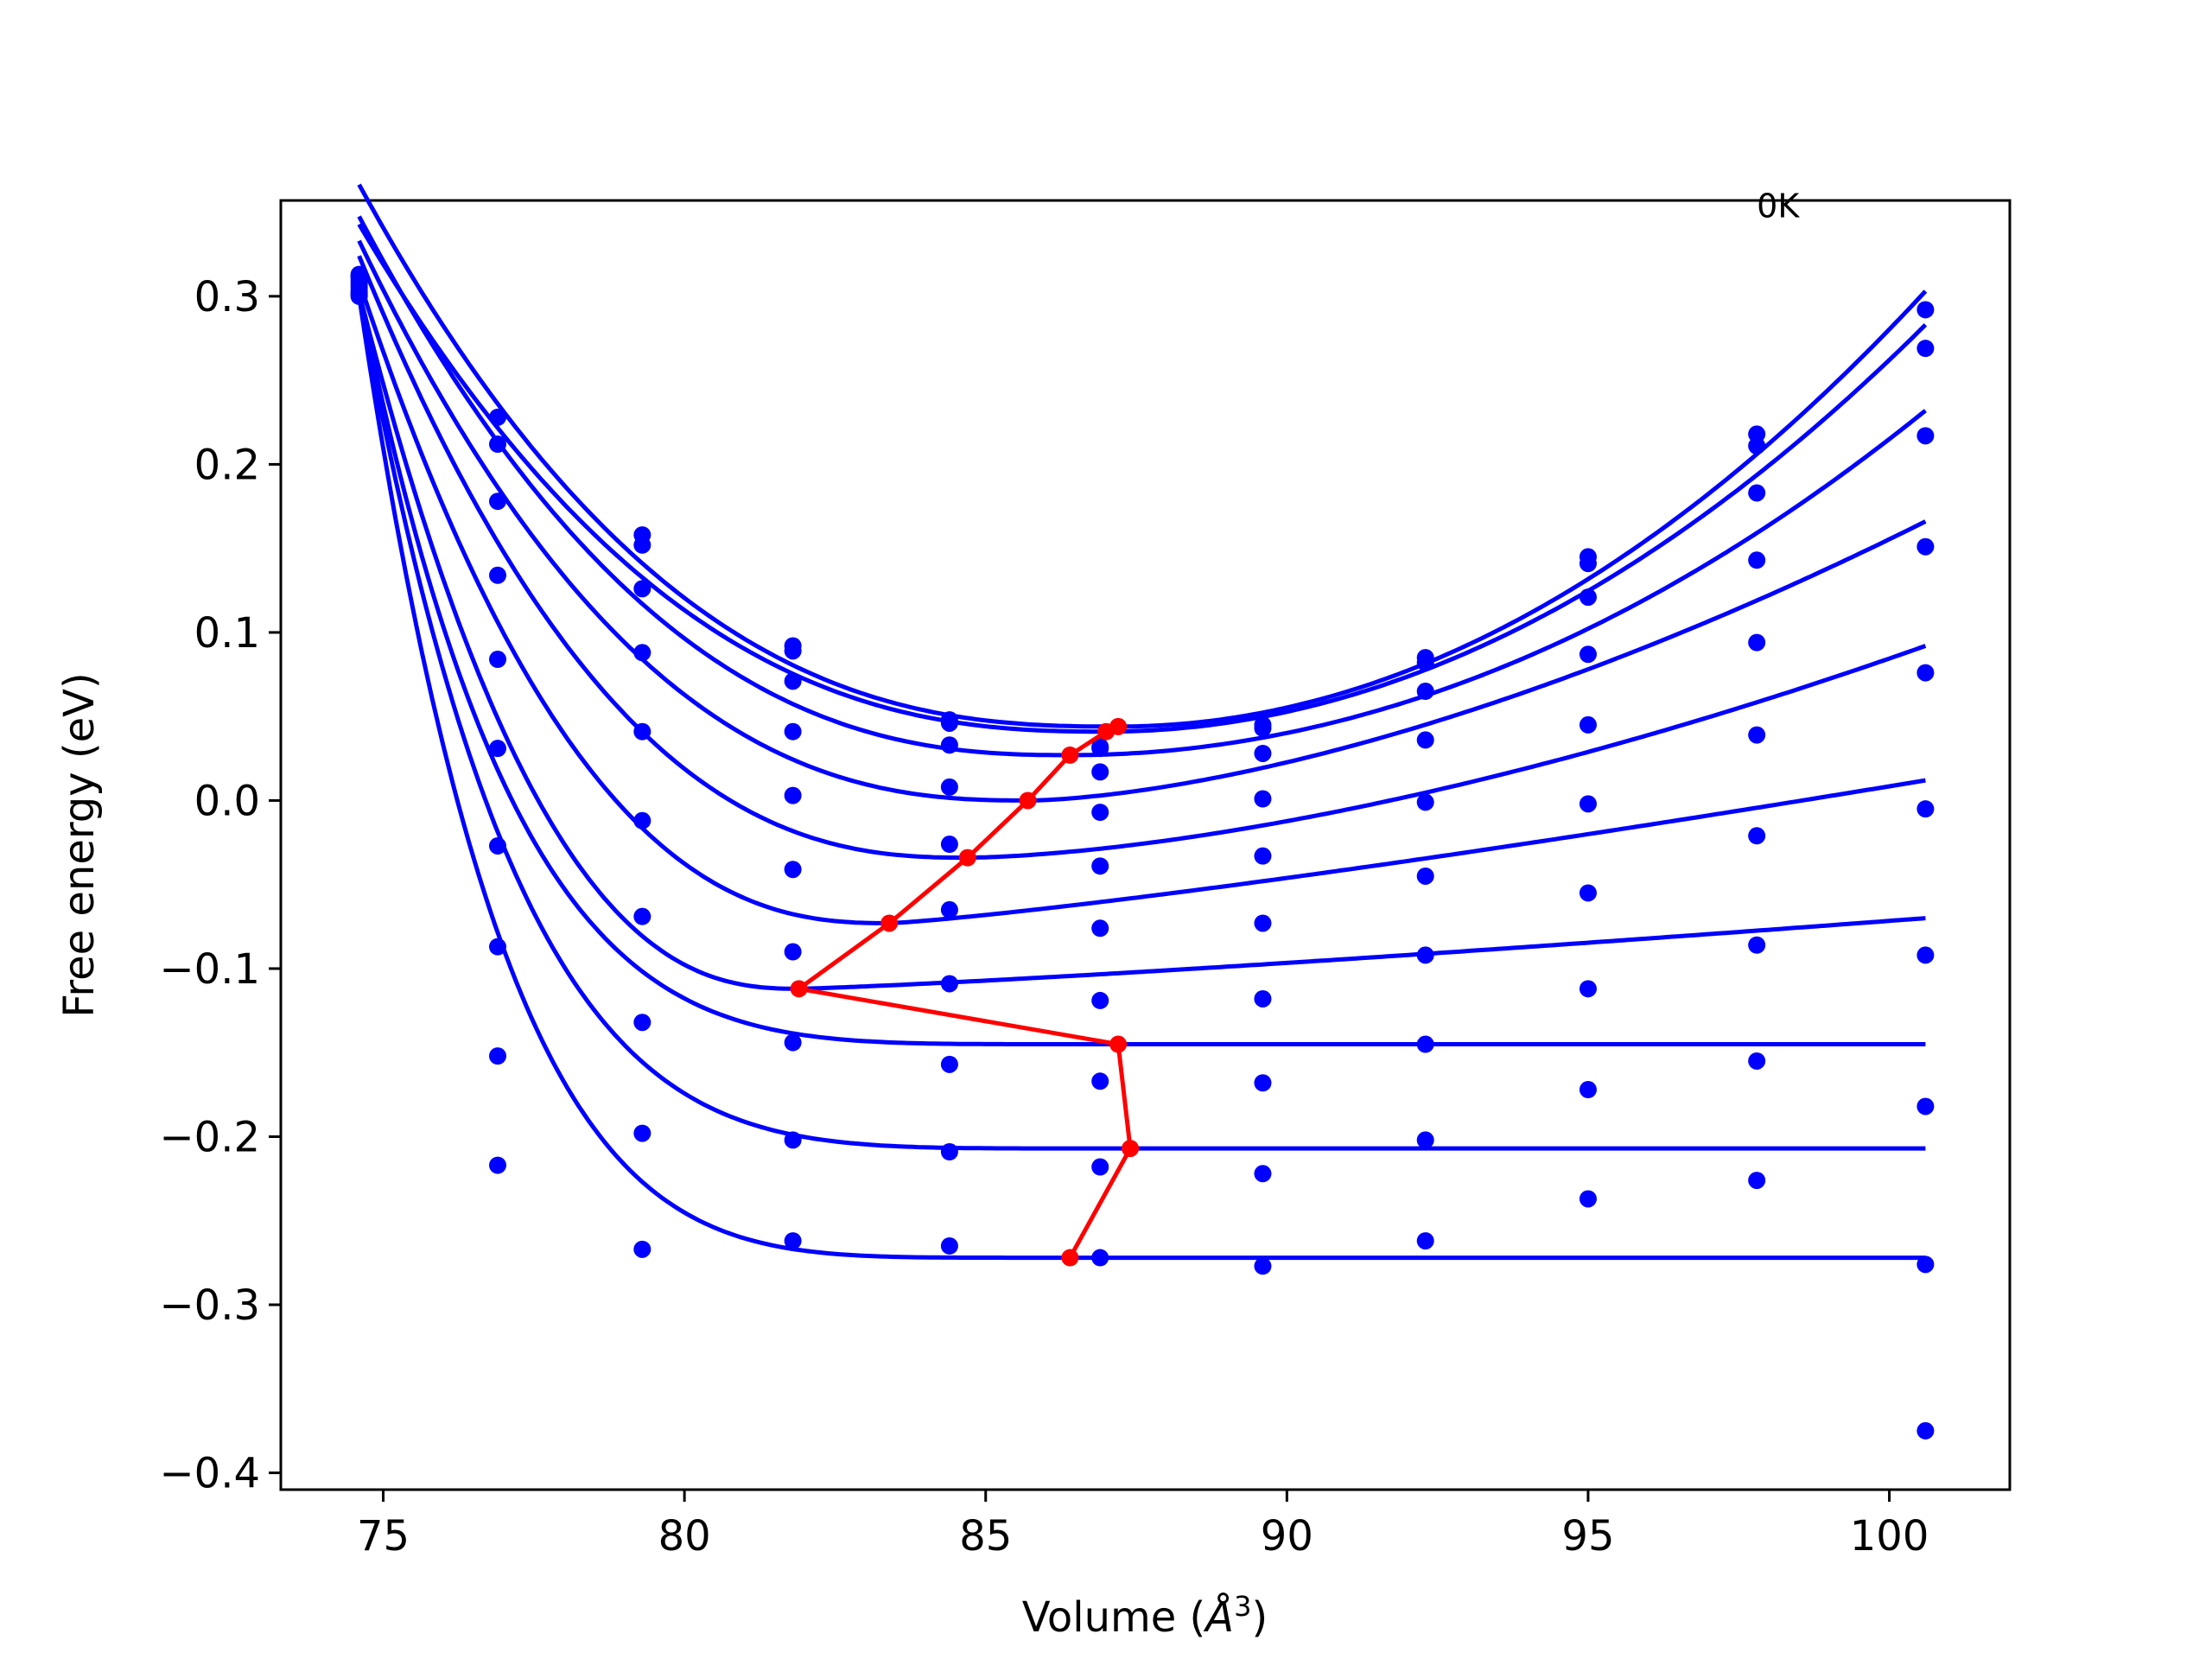  Describe the element at coordinates (227, 801) in the screenshot. I see `y-tick-label: 0.0` at that location.